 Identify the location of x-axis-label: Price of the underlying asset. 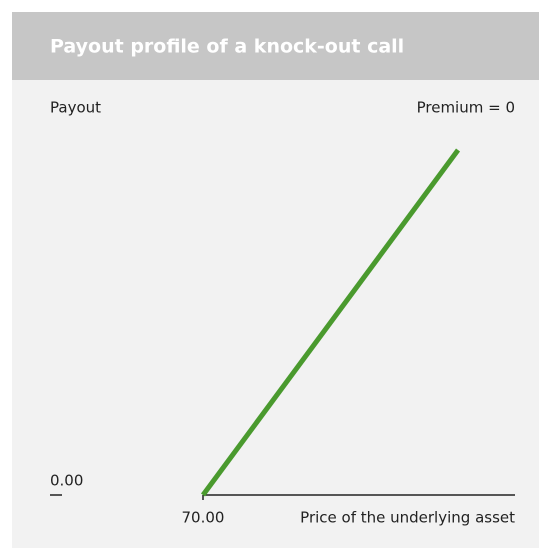
(407, 518).